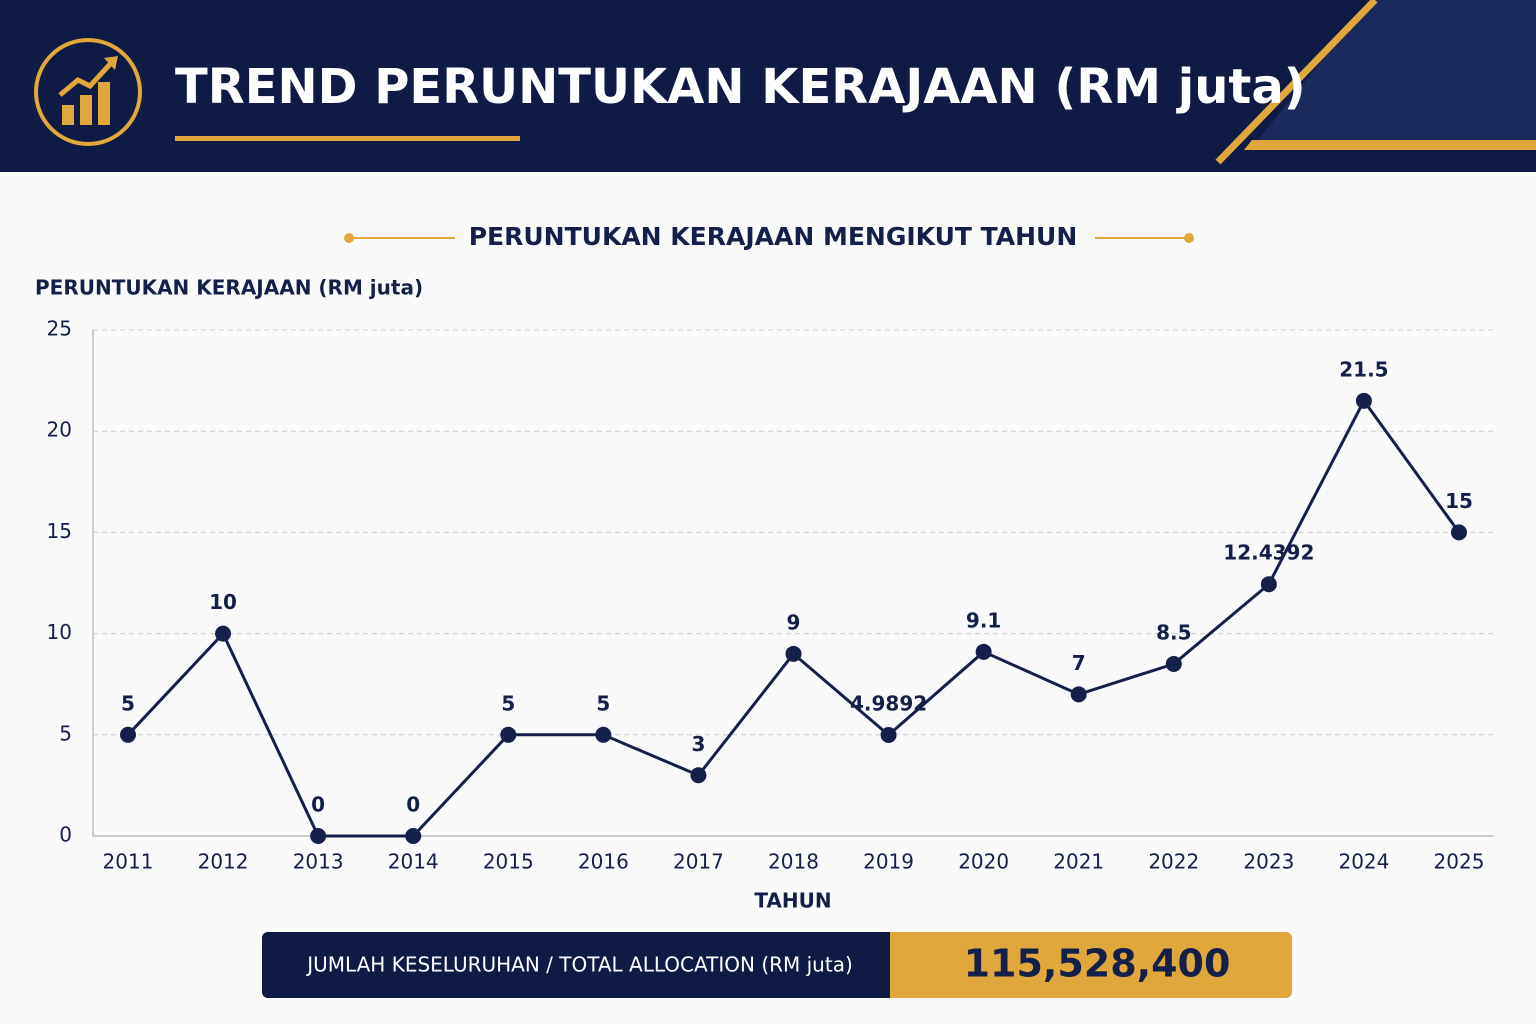 This screenshot has height=1024, width=1536. I want to click on y-tick-label: 5, so click(65, 733).